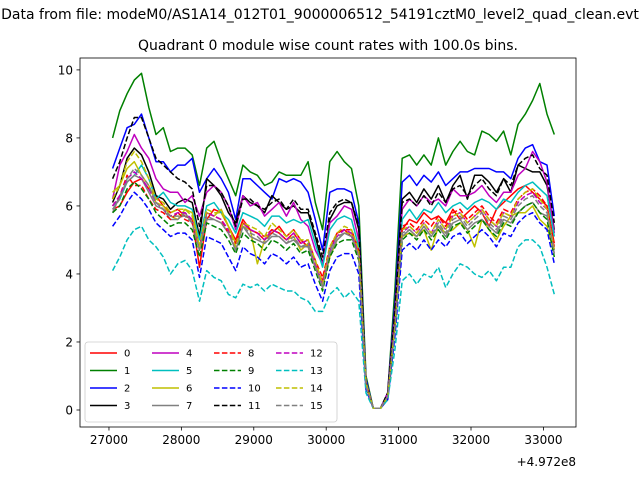  I want to click on x-tick-label: 32000, so click(471, 440).